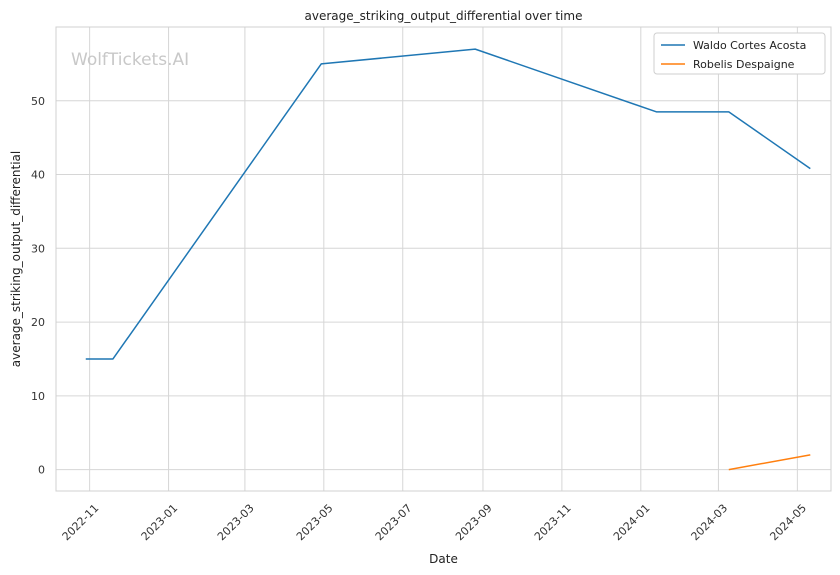 Image resolution: width=840 pixels, height=575 pixels. Describe the element at coordinates (130, 60) in the screenshot. I see `watermark-text: WolfTickets.AI` at that location.